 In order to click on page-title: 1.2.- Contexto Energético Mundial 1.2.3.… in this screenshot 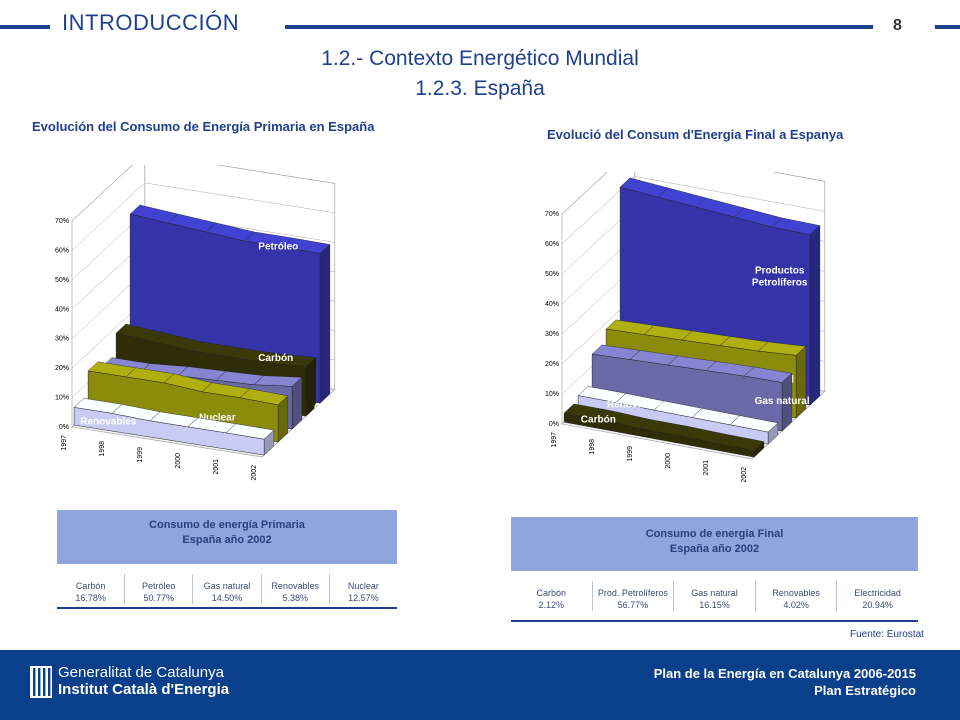, I will do `click(480, 74)`.